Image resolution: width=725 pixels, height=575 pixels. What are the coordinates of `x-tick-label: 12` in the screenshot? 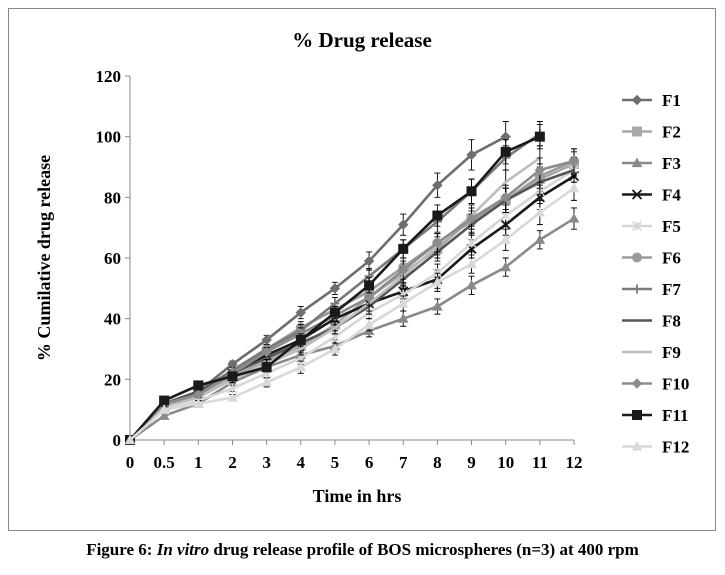 It's located at (574, 462).